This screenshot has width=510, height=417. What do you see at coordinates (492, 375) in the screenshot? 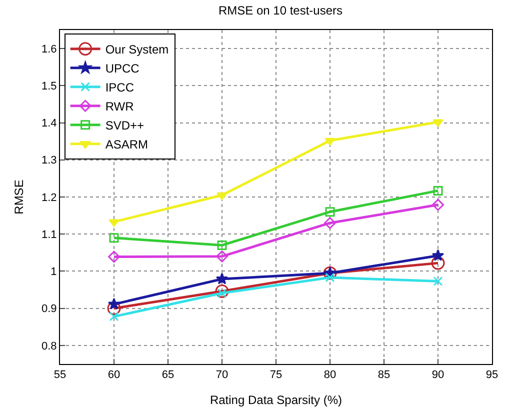
I see `x-tick-label: 95` at bounding box center [492, 375].